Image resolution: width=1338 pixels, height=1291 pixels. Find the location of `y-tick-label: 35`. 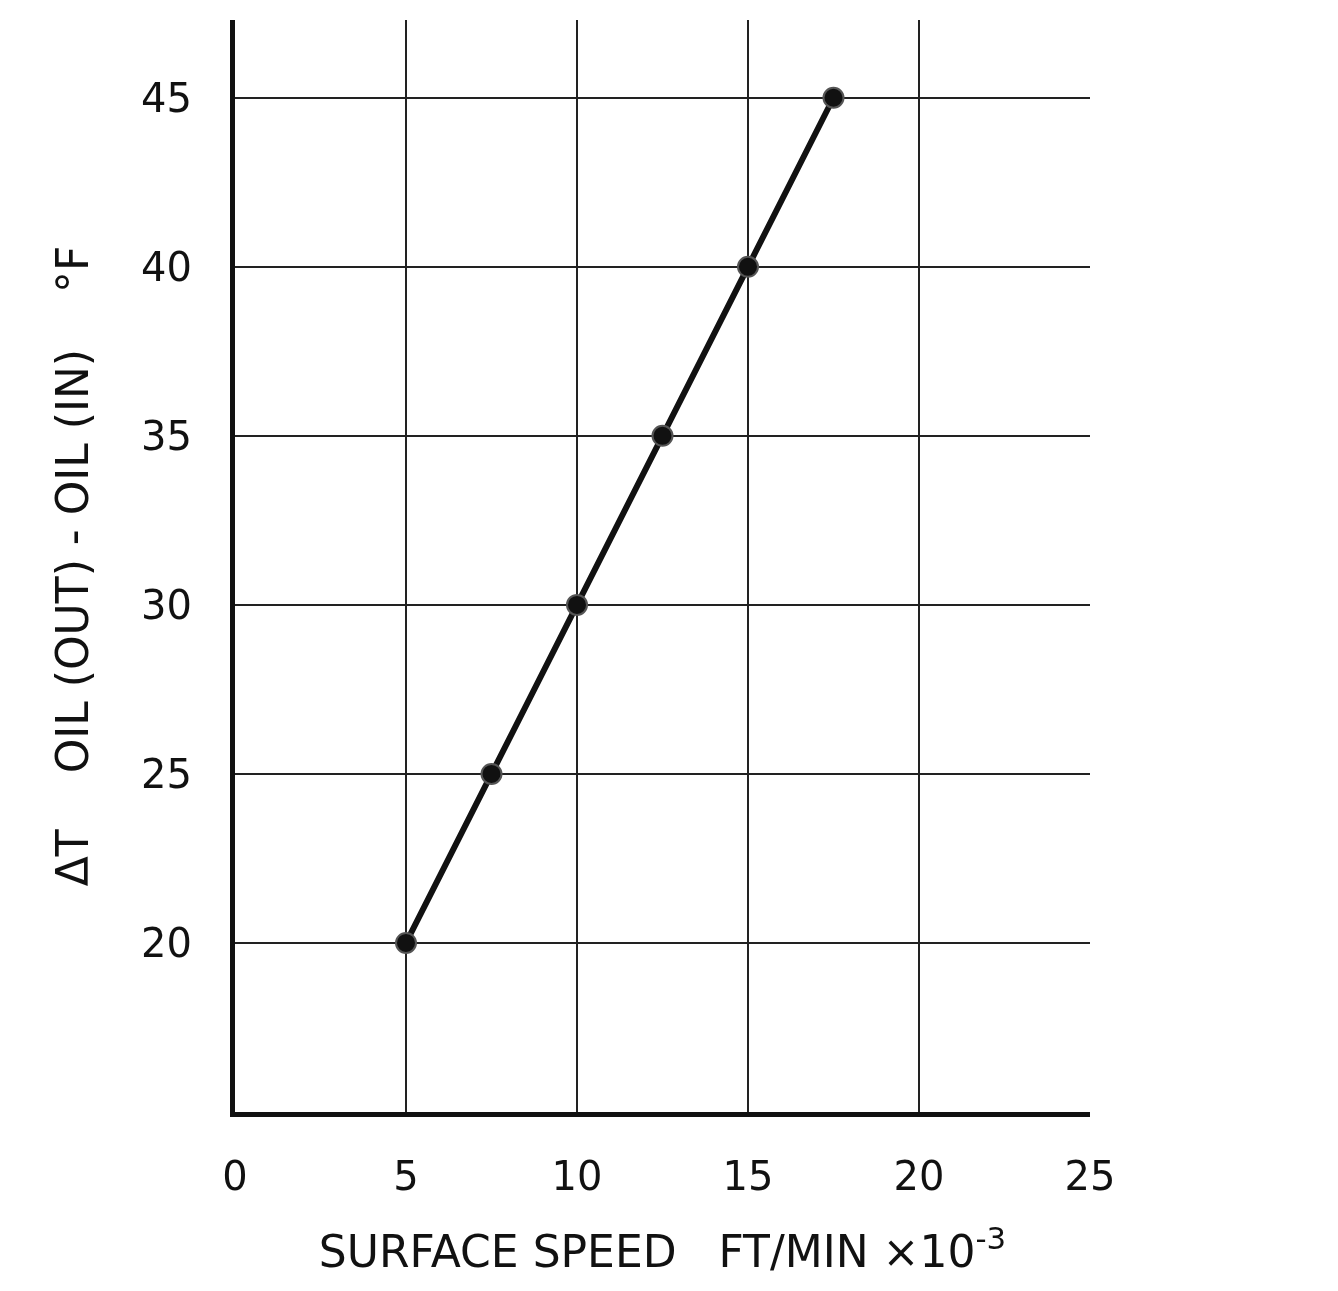

y-tick-label: 35 is located at coordinates (166, 435).